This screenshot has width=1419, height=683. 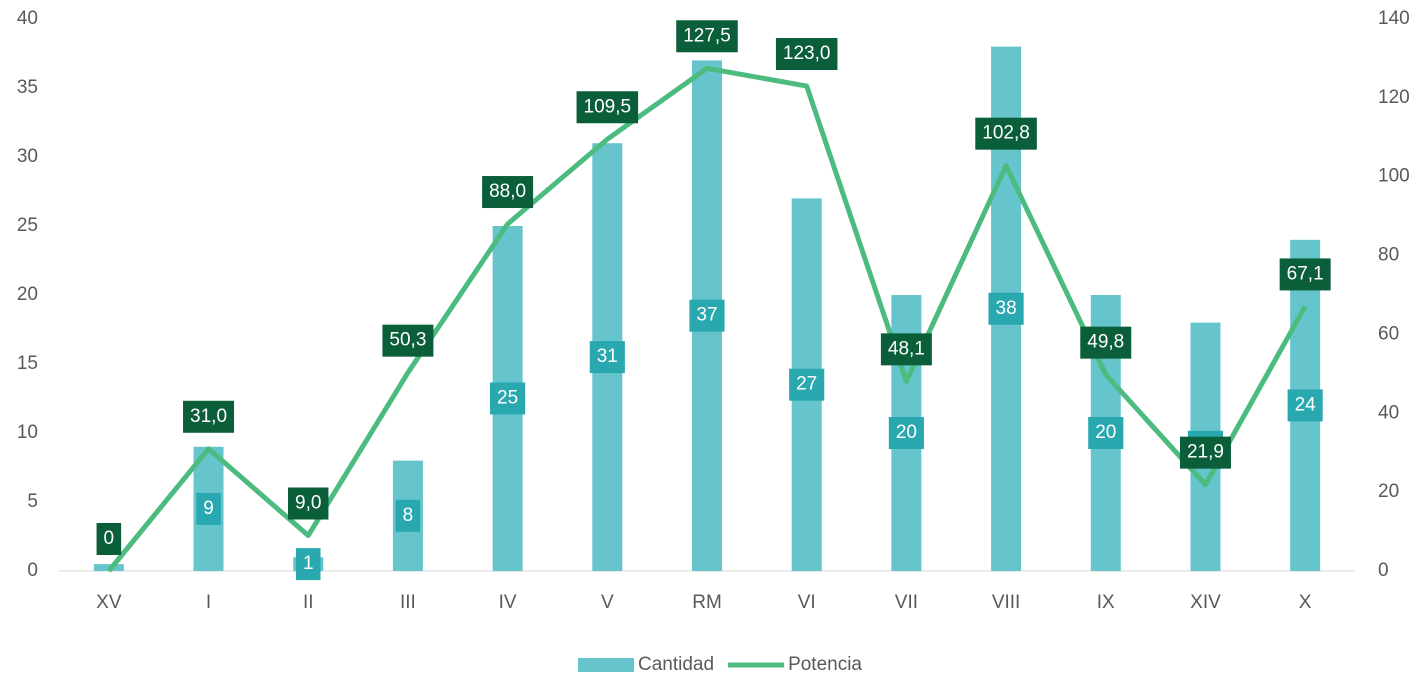 What do you see at coordinates (27, 294) in the screenshot?
I see `y-tick-label: 20` at bounding box center [27, 294].